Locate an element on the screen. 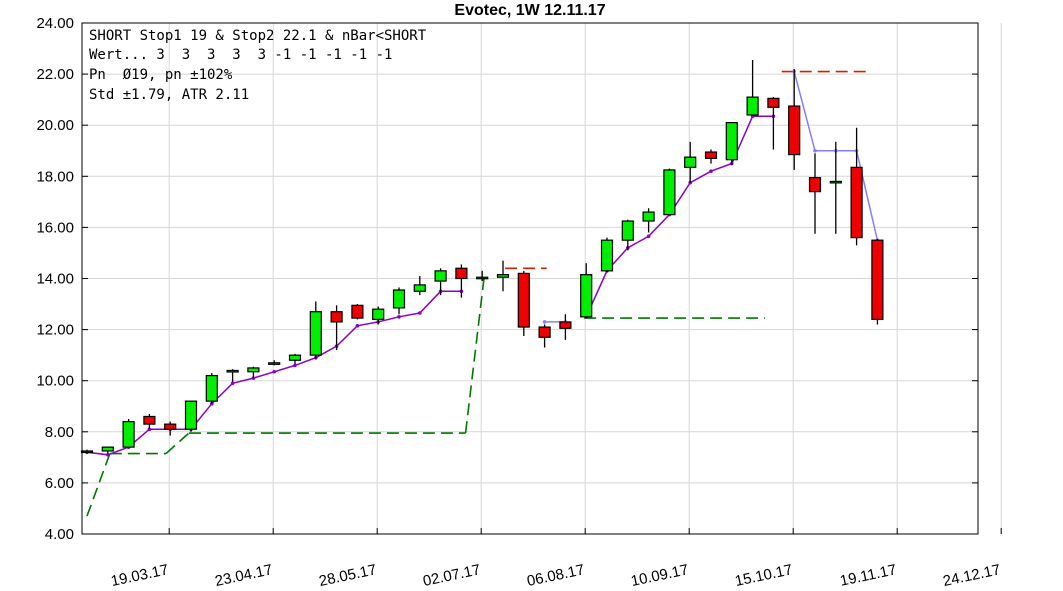 This screenshot has width=1063, height=591. x-tick-label: 02.07.17 is located at coordinates (451, 575).